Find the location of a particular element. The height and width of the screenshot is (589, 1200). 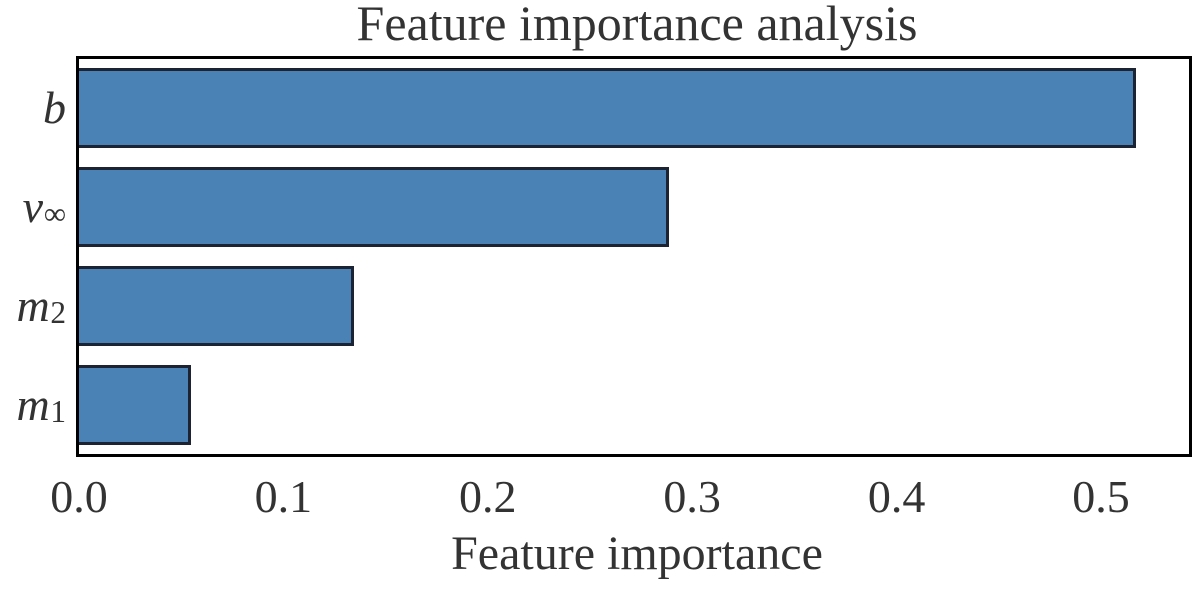

x-axis-title: Feature importance is located at coordinates (637, 553).